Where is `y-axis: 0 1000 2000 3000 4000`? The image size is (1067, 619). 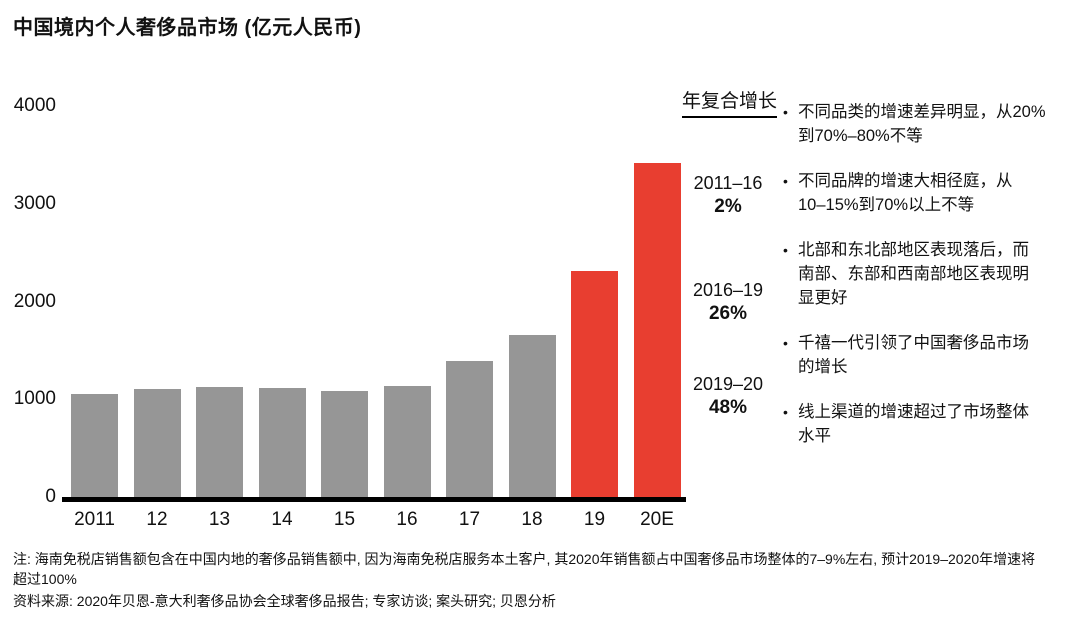 y-axis: 0 1000 2000 3000 4000 is located at coordinates (28, 301).